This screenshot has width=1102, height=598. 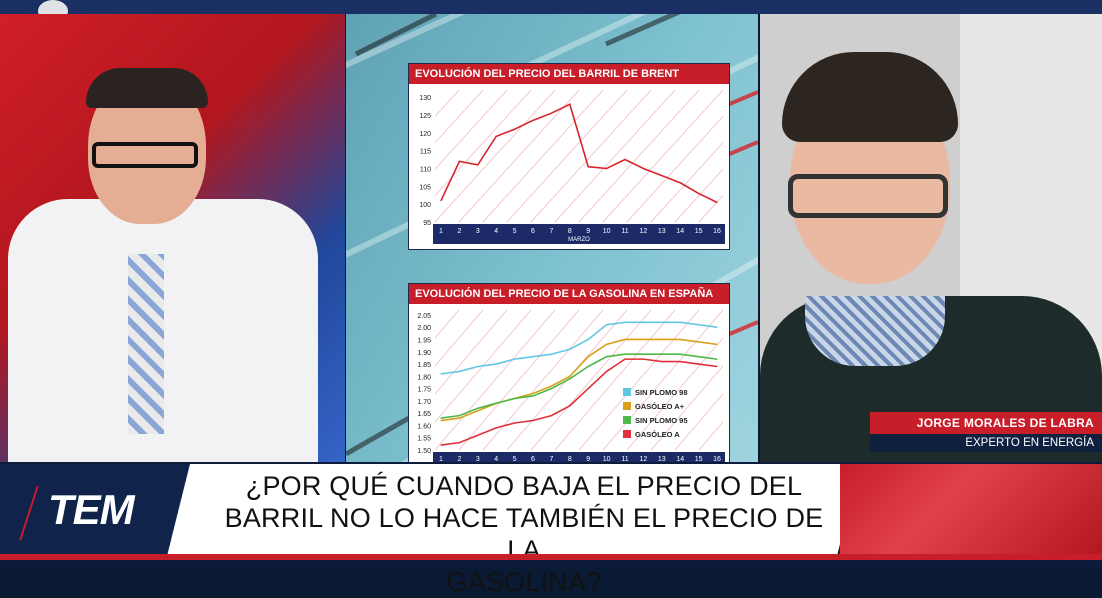 I want to click on y-tick-label: 130, so click(x=425, y=98).